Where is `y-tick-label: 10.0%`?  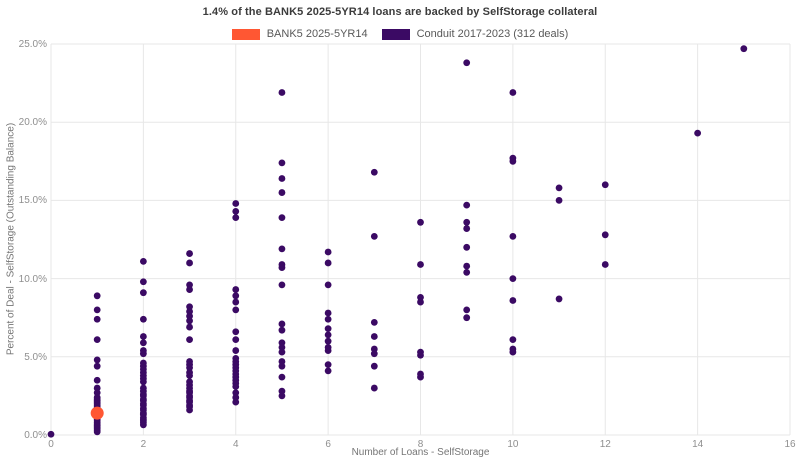
y-tick-label: 10.0% is located at coordinates (32, 279).